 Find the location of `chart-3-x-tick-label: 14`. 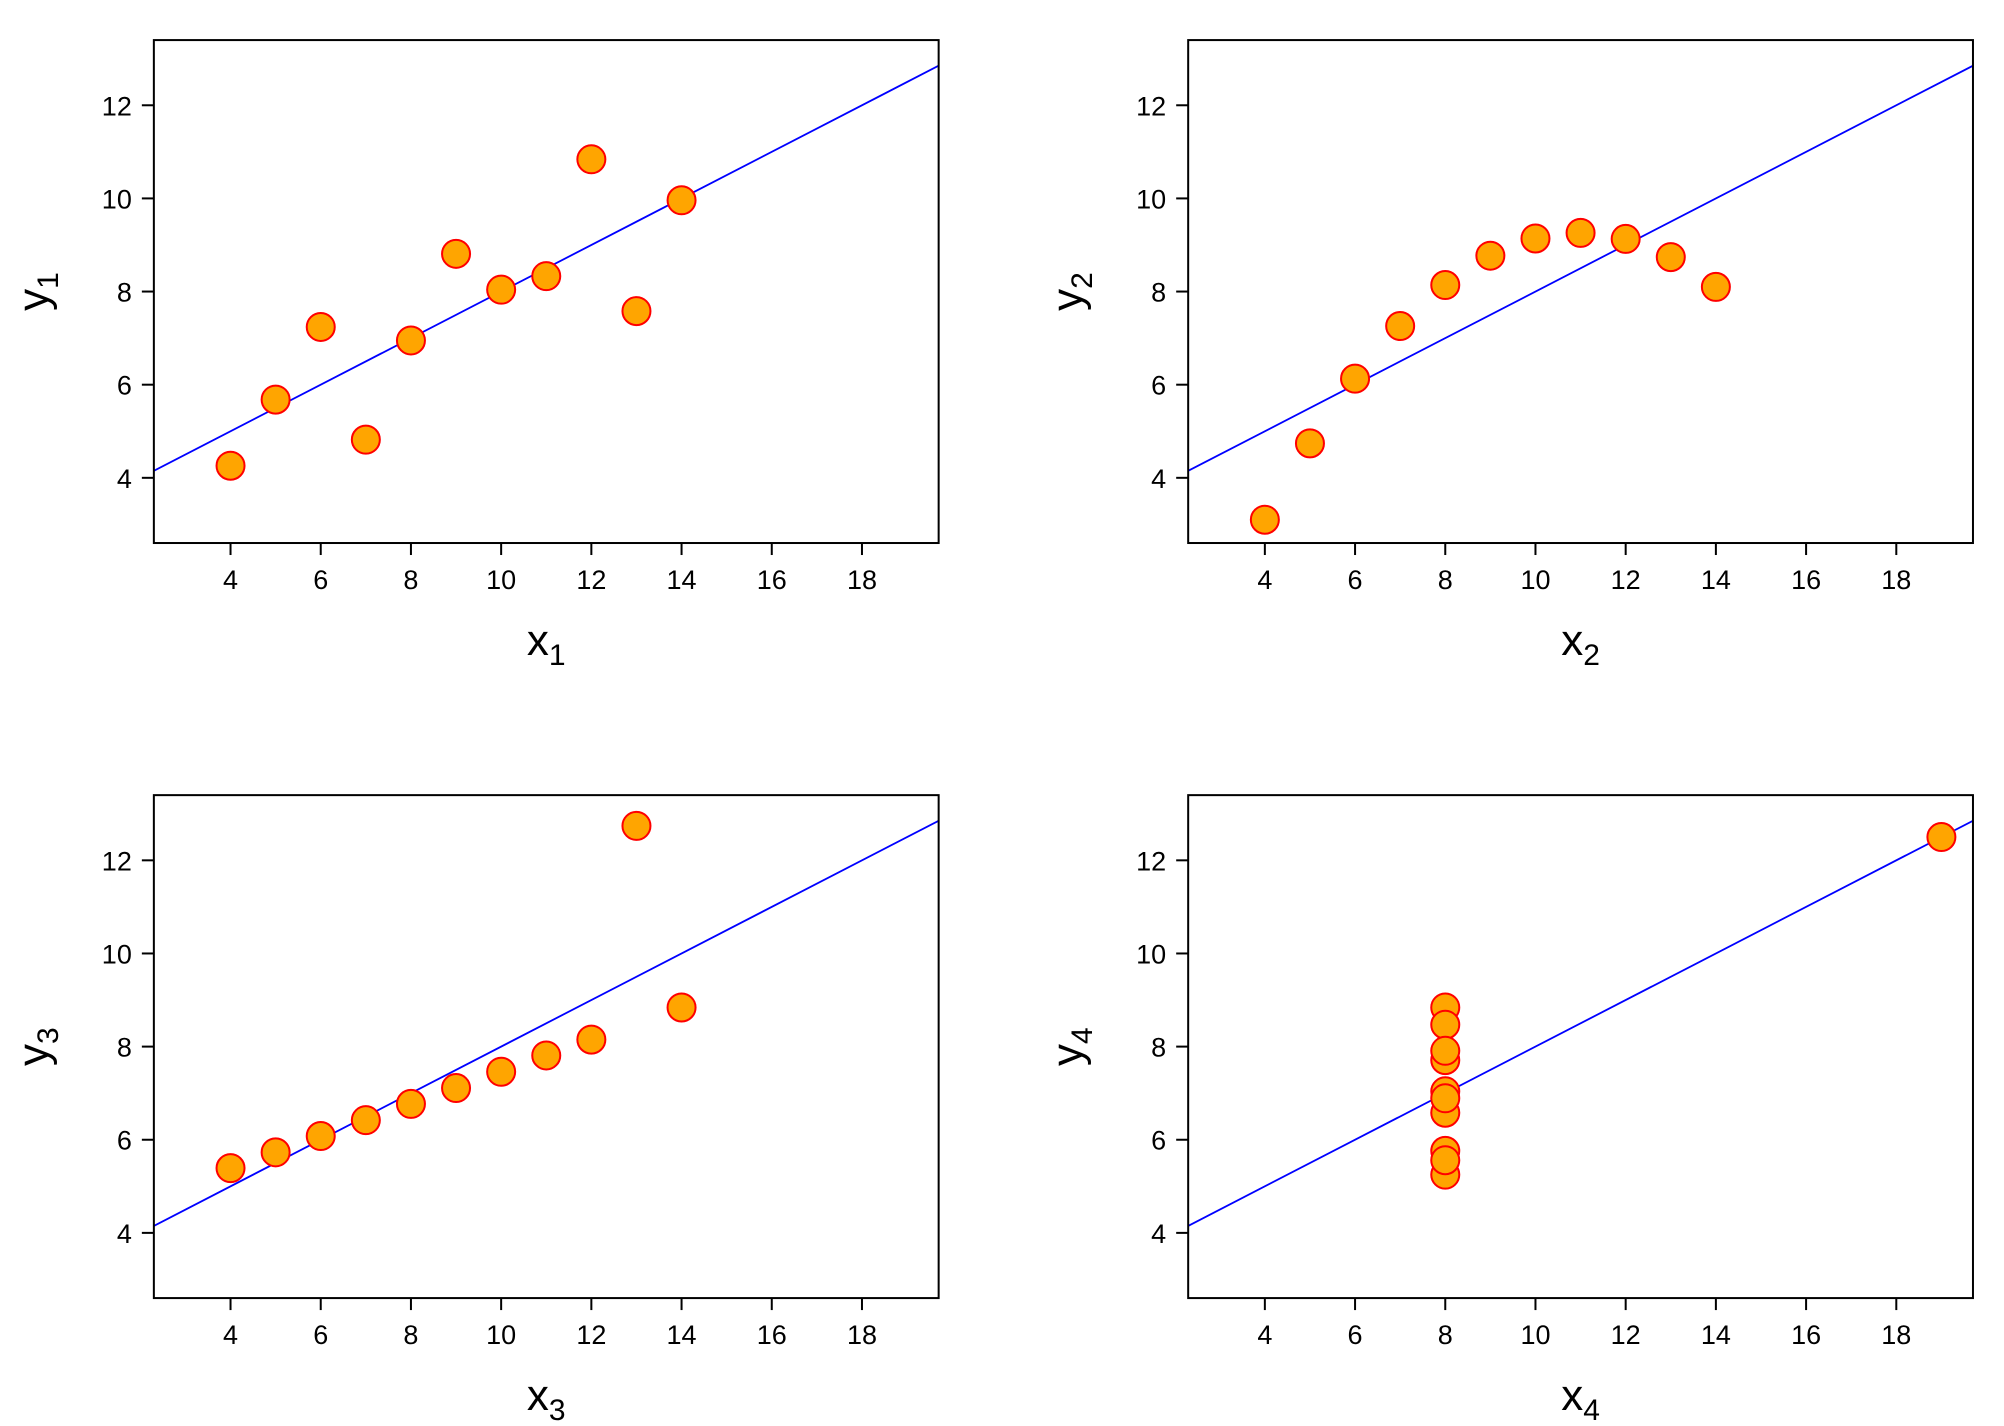

chart-3-x-tick-label: 14 is located at coordinates (682, 1335).